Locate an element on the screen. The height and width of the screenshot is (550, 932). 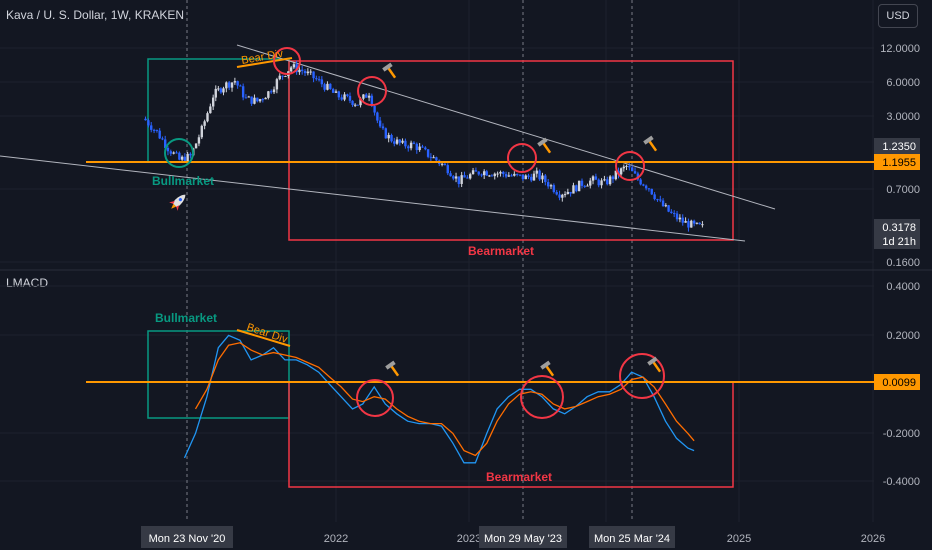
time-tick-label: 2022 is located at coordinates (336, 539).